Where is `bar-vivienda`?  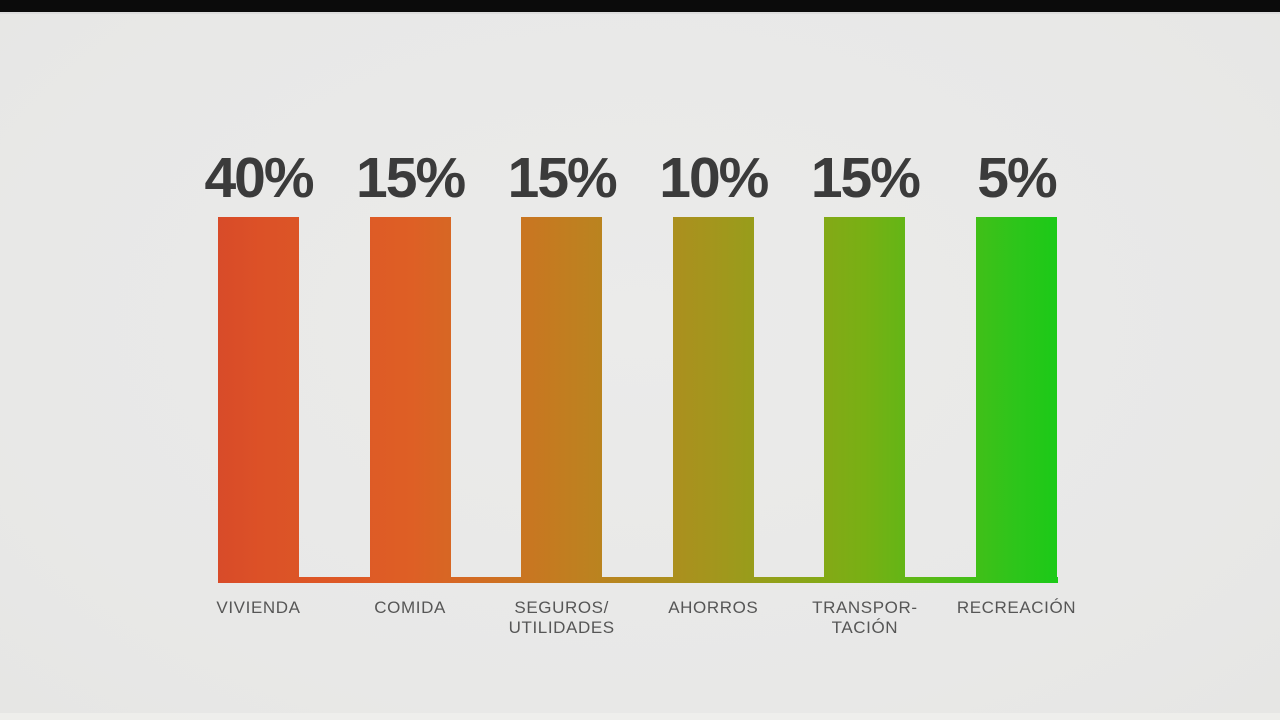 bar-vivienda is located at coordinates (258, 397).